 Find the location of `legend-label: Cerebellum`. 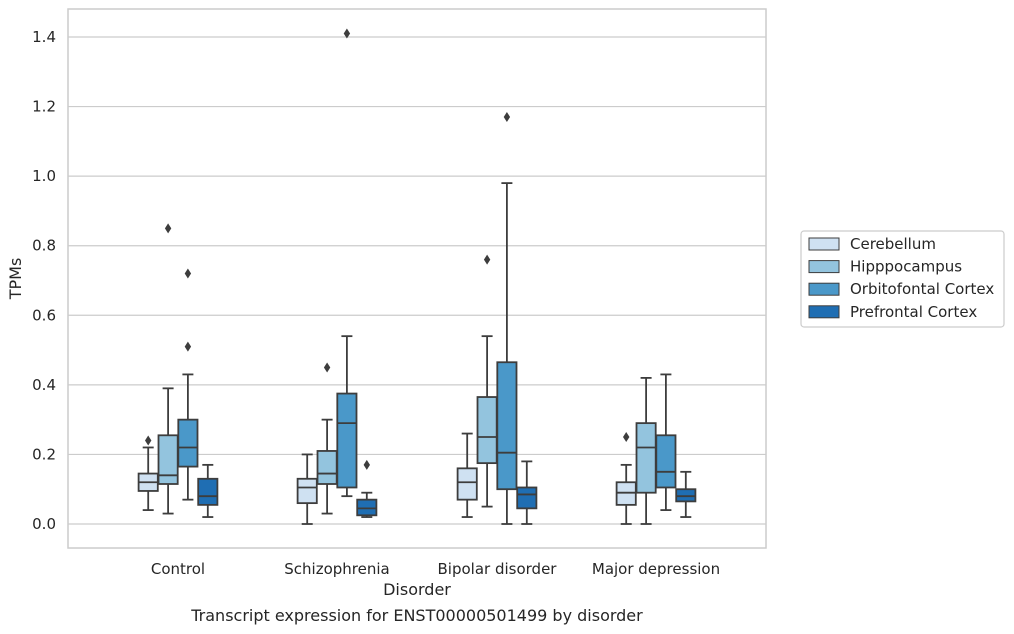

legend-label: Cerebellum is located at coordinates (893, 244).